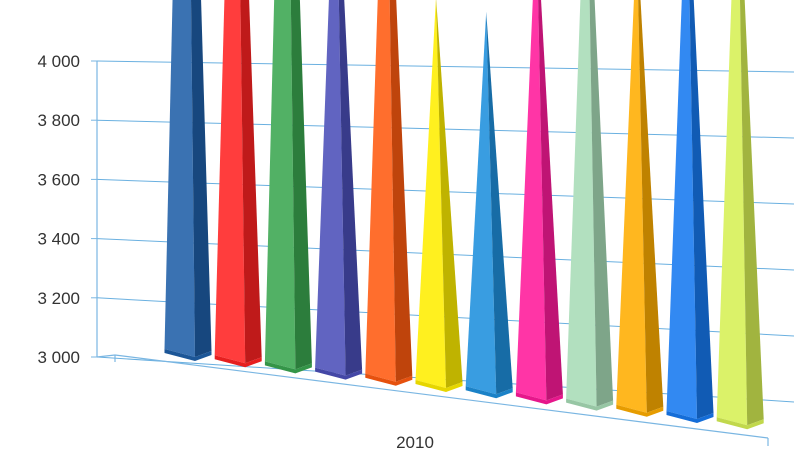  Describe the element at coordinates (106, 356) in the screenshot. I see `floor-edge` at that location.